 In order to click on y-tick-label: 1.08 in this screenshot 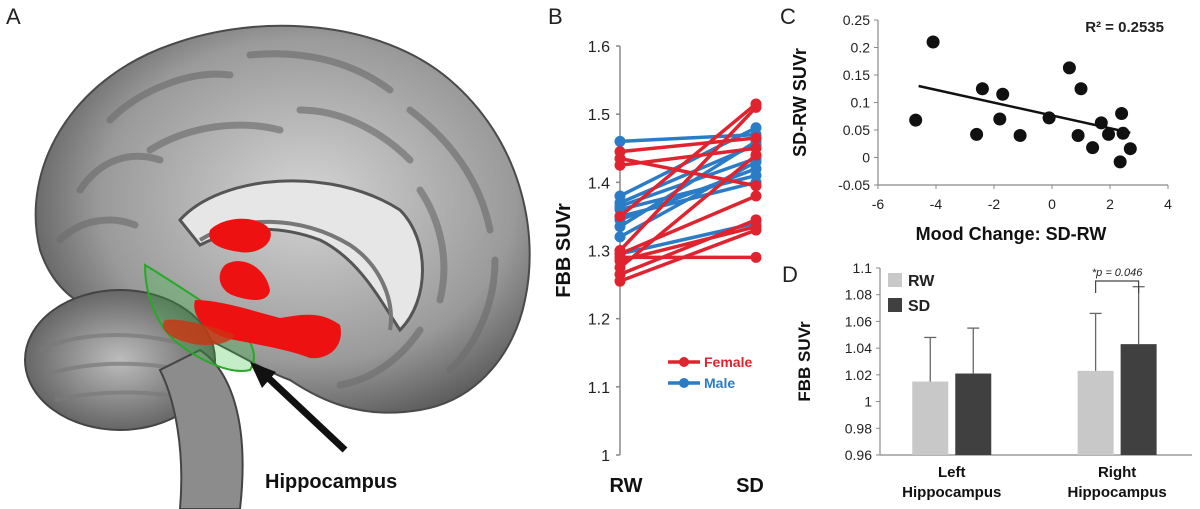, I will do `click(858, 295)`.